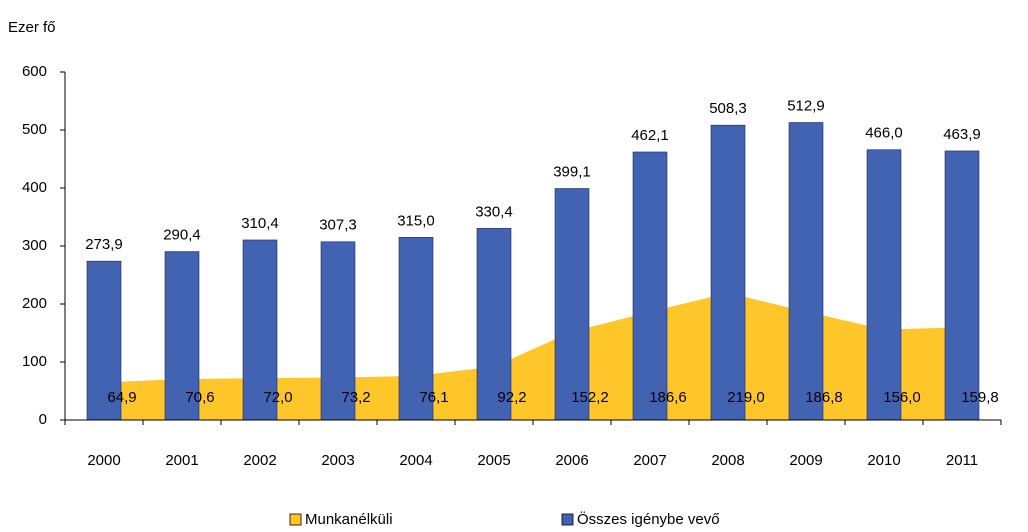 This screenshot has height=532, width=1028. What do you see at coordinates (962, 460) in the screenshot?
I see `x-tick-label: 2011` at bounding box center [962, 460].